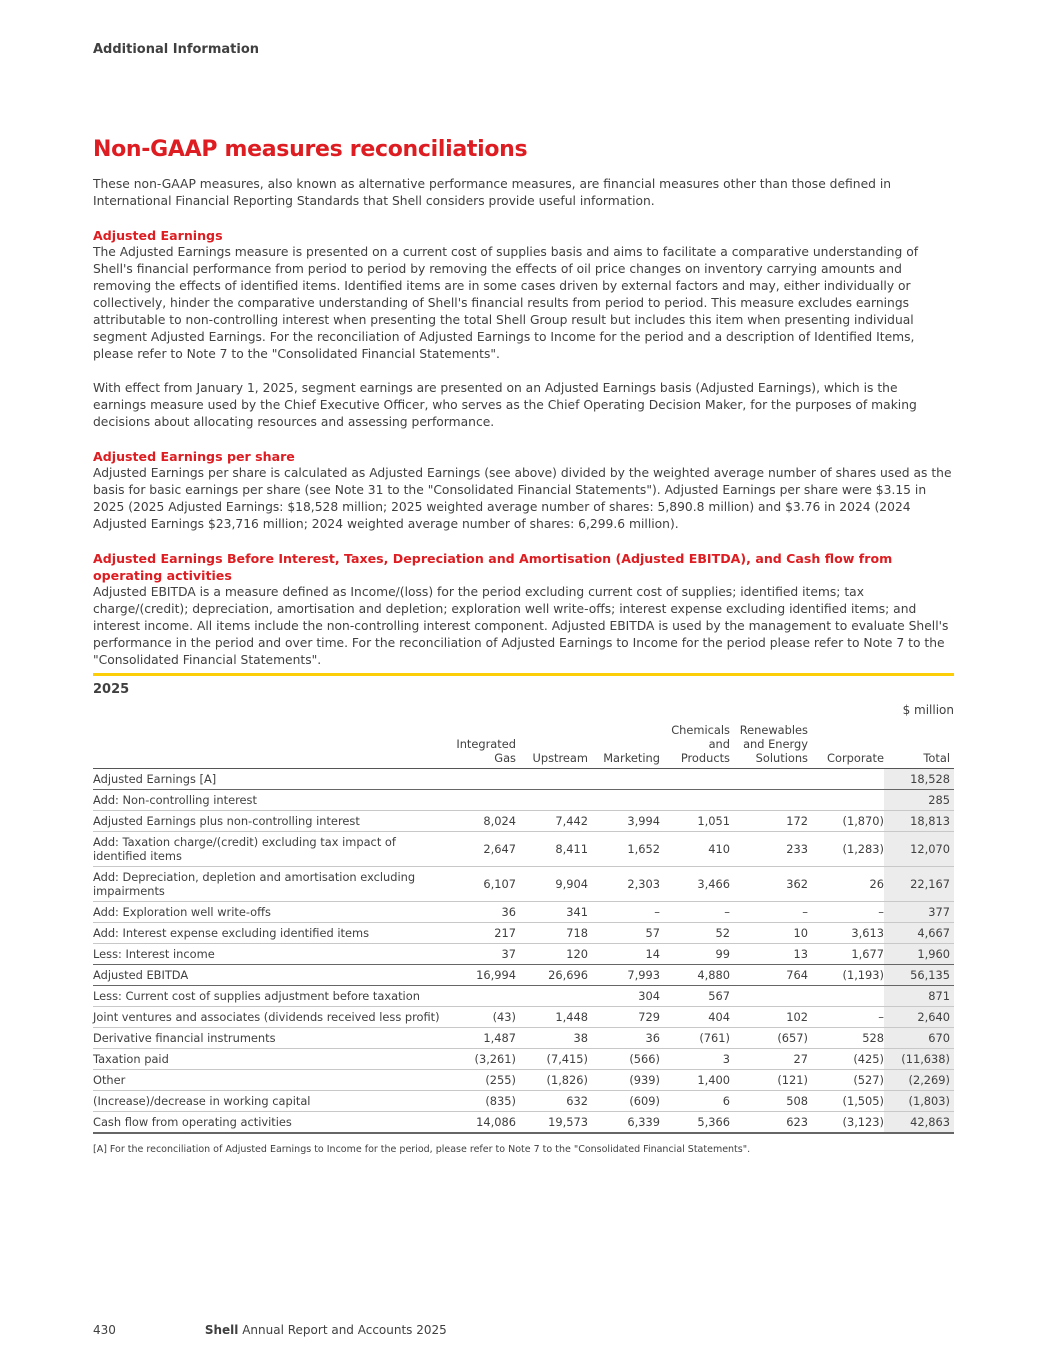  I want to click on table-year: 2025, so click(111, 689).